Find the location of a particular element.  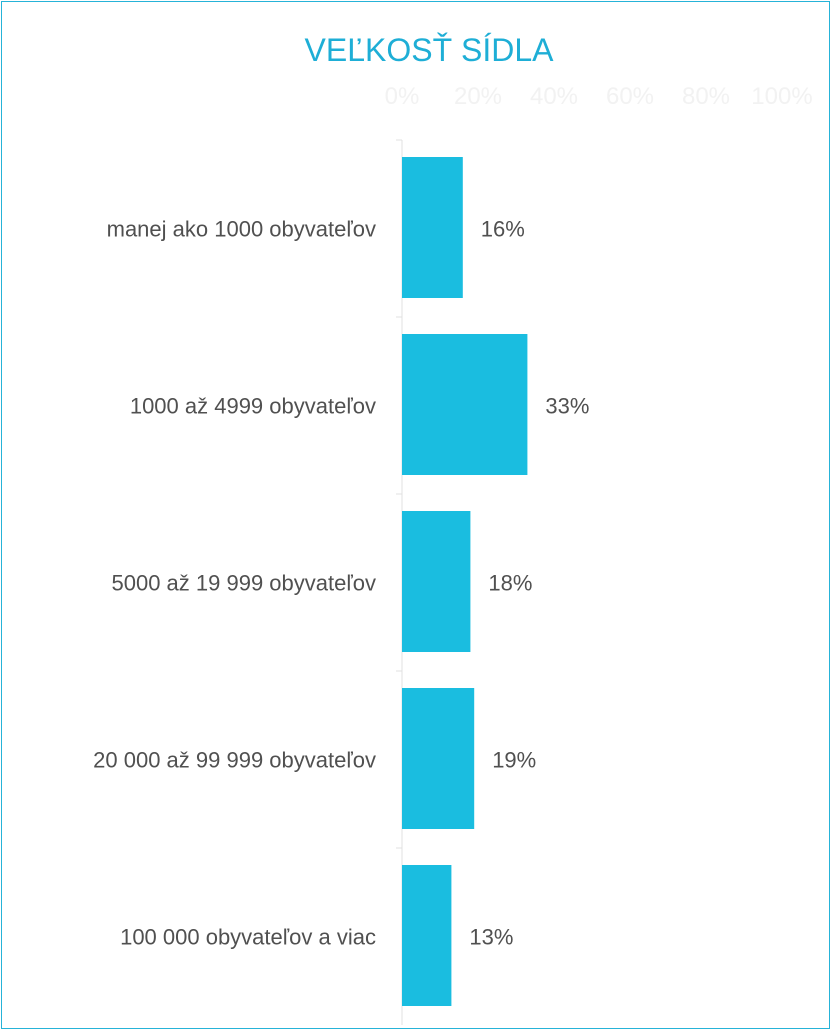

value-labels: 16% 33% 18% 19% 13% is located at coordinates (529, 583).